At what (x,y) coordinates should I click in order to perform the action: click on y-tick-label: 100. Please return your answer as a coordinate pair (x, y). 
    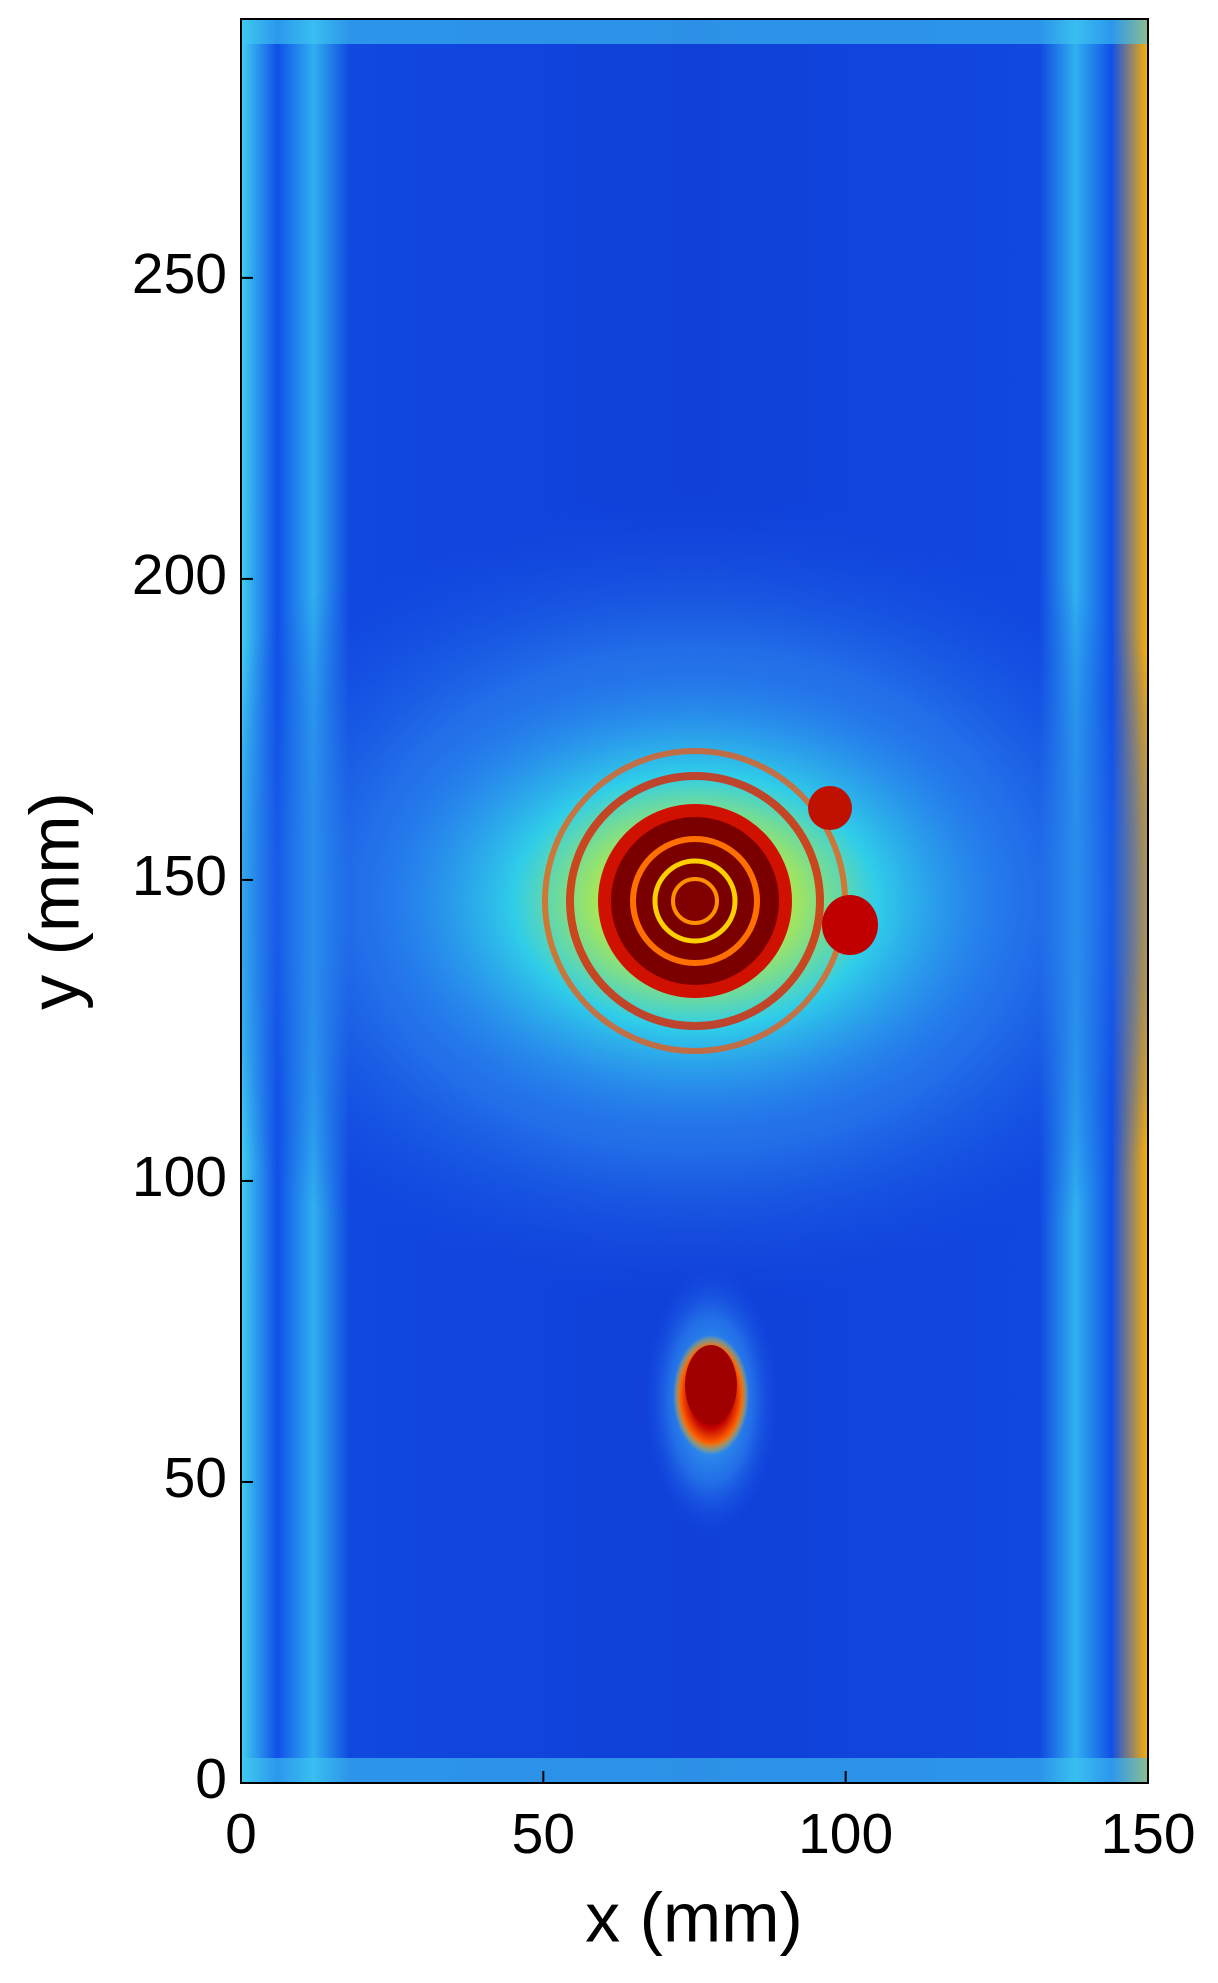
    Looking at the image, I should click on (179, 1177).